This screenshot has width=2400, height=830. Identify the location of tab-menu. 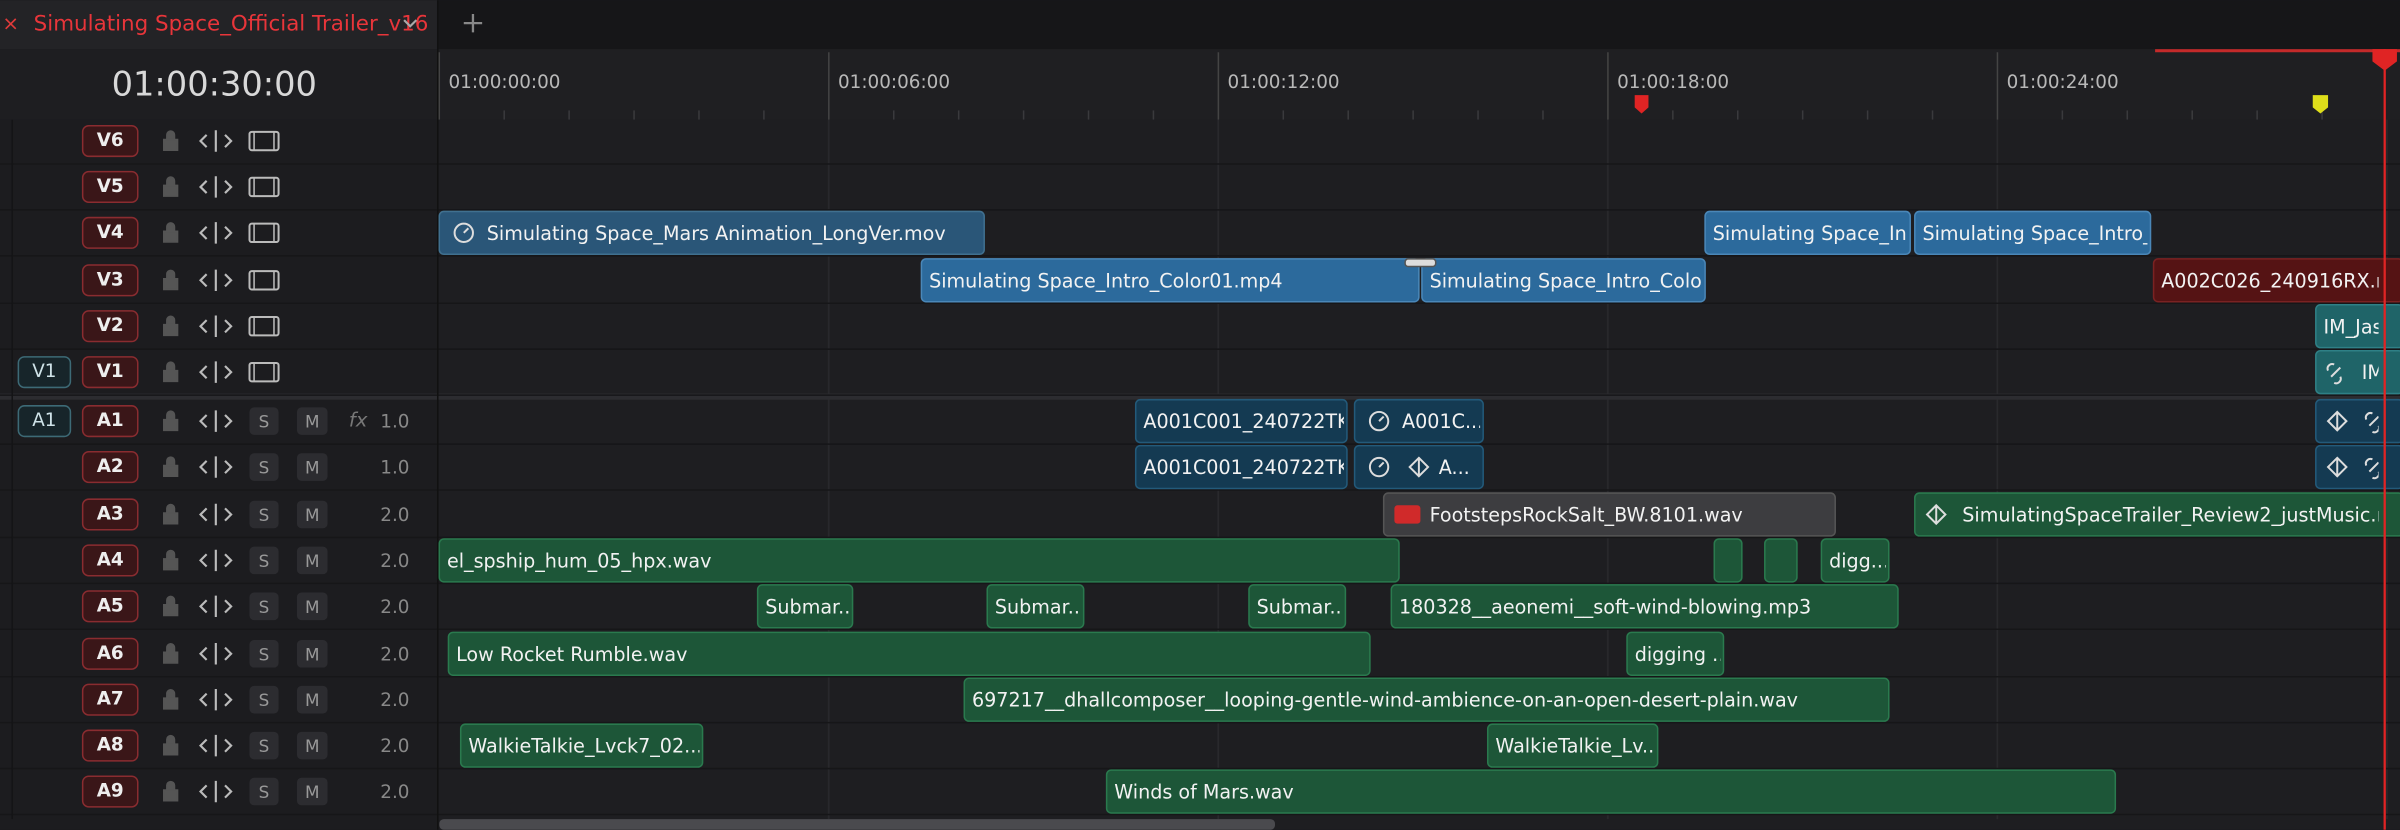
(410, 23).